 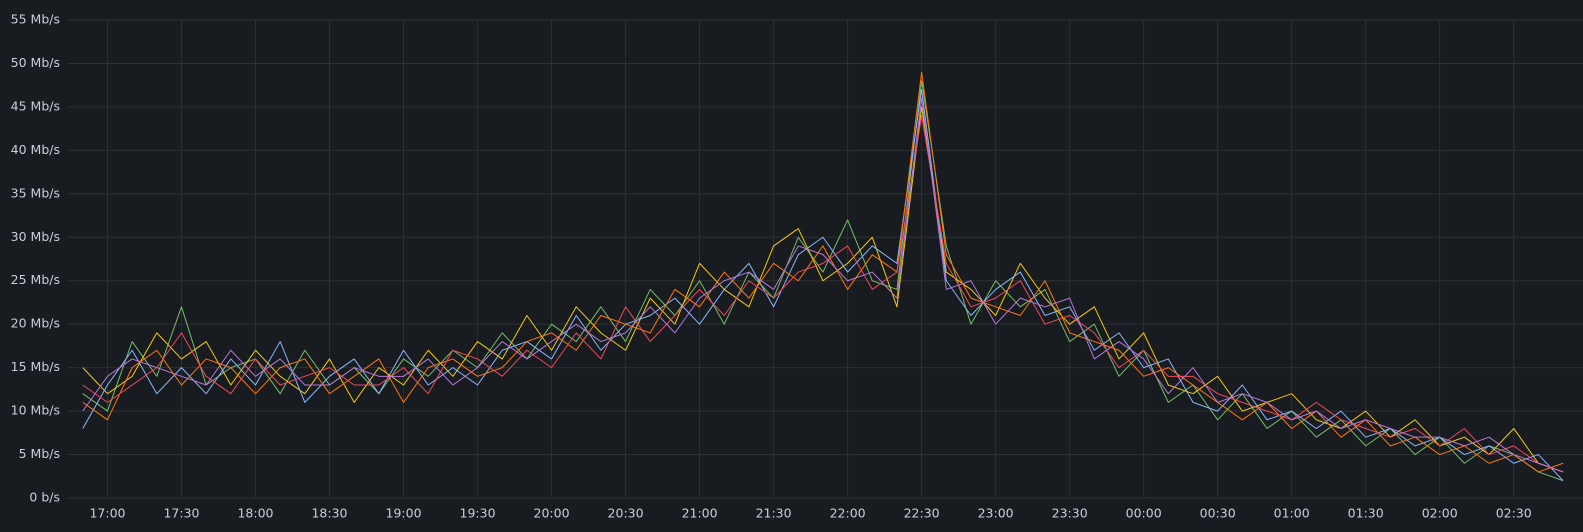 I want to click on y-tick-label: 55 Mb/s, so click(x=35, y=19).